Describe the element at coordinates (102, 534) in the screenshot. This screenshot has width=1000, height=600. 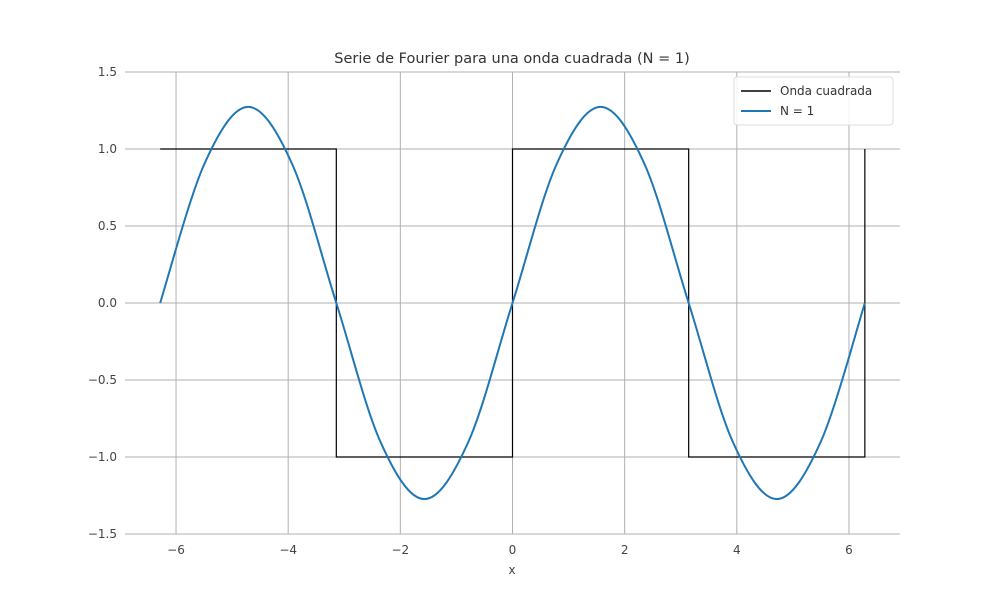
I see `y-tick-label-0: −1.5` at that location.